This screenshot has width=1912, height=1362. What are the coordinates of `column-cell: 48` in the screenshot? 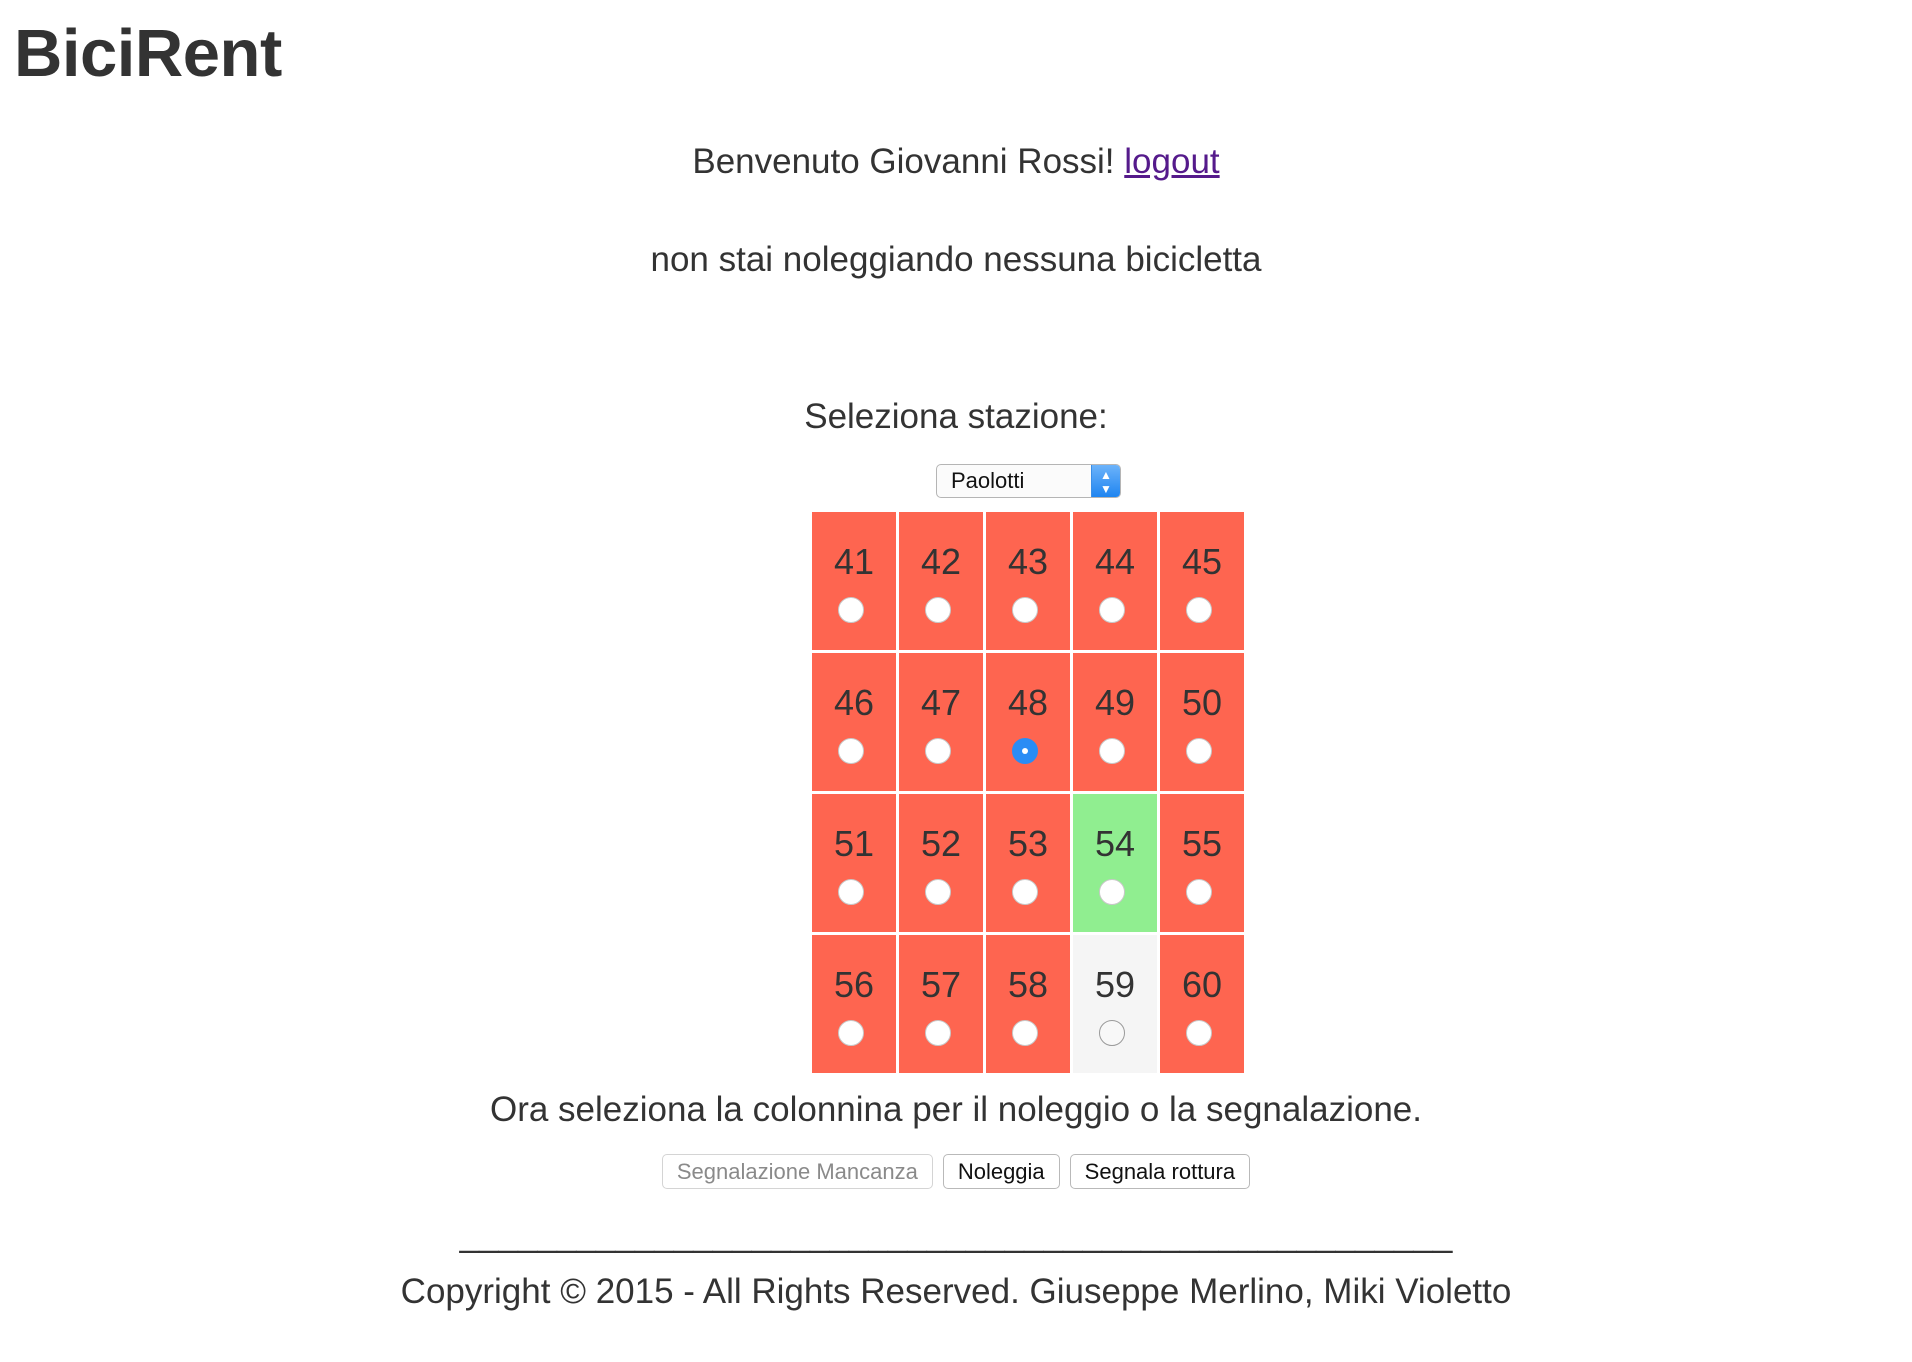 It's located at (1028, 722).